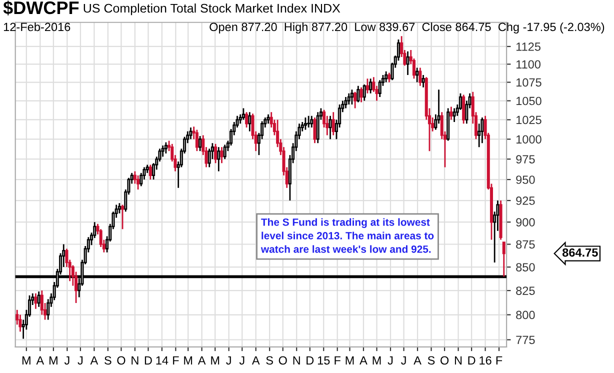 This screenshot has width=614, height=373. I want to click on y-tick-label: 875, so click(525, 244).